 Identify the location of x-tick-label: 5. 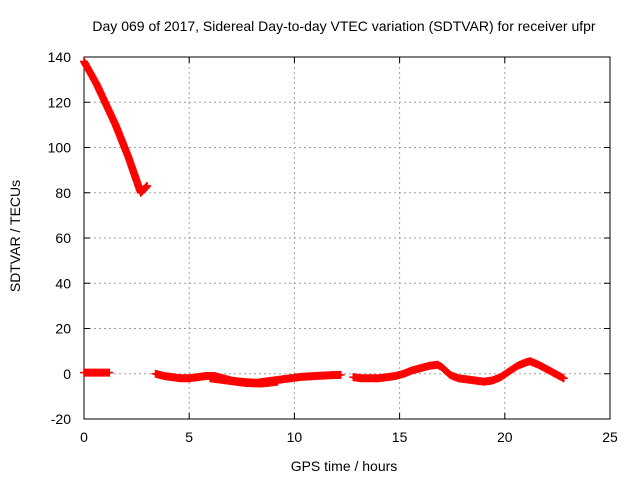
(189, 437).